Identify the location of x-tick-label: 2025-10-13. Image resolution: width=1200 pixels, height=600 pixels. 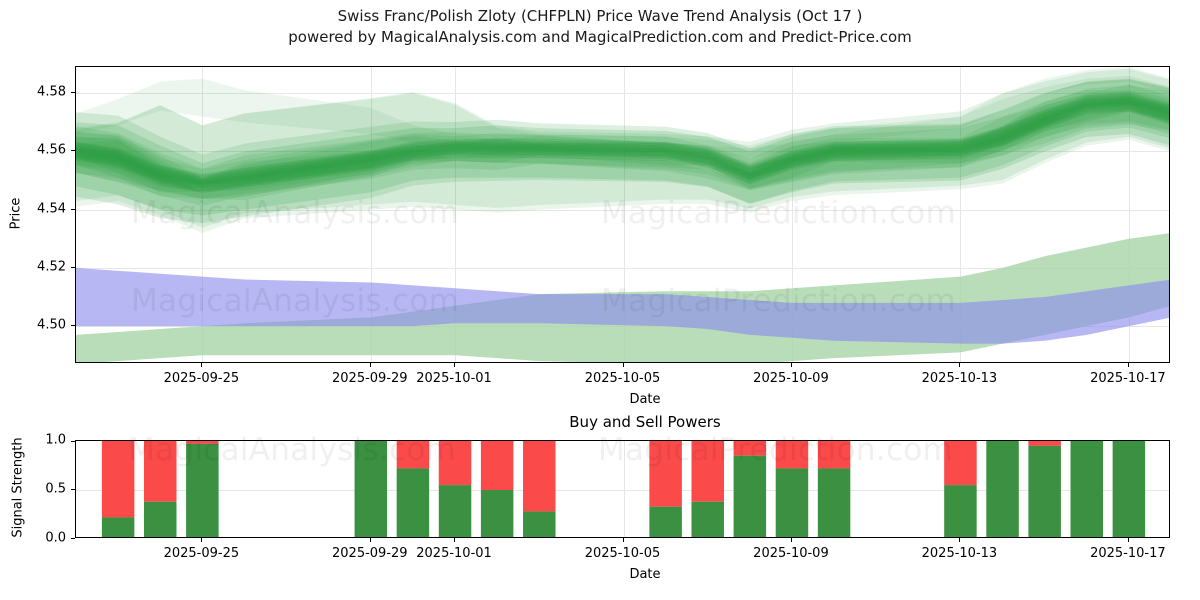
(959, 378).